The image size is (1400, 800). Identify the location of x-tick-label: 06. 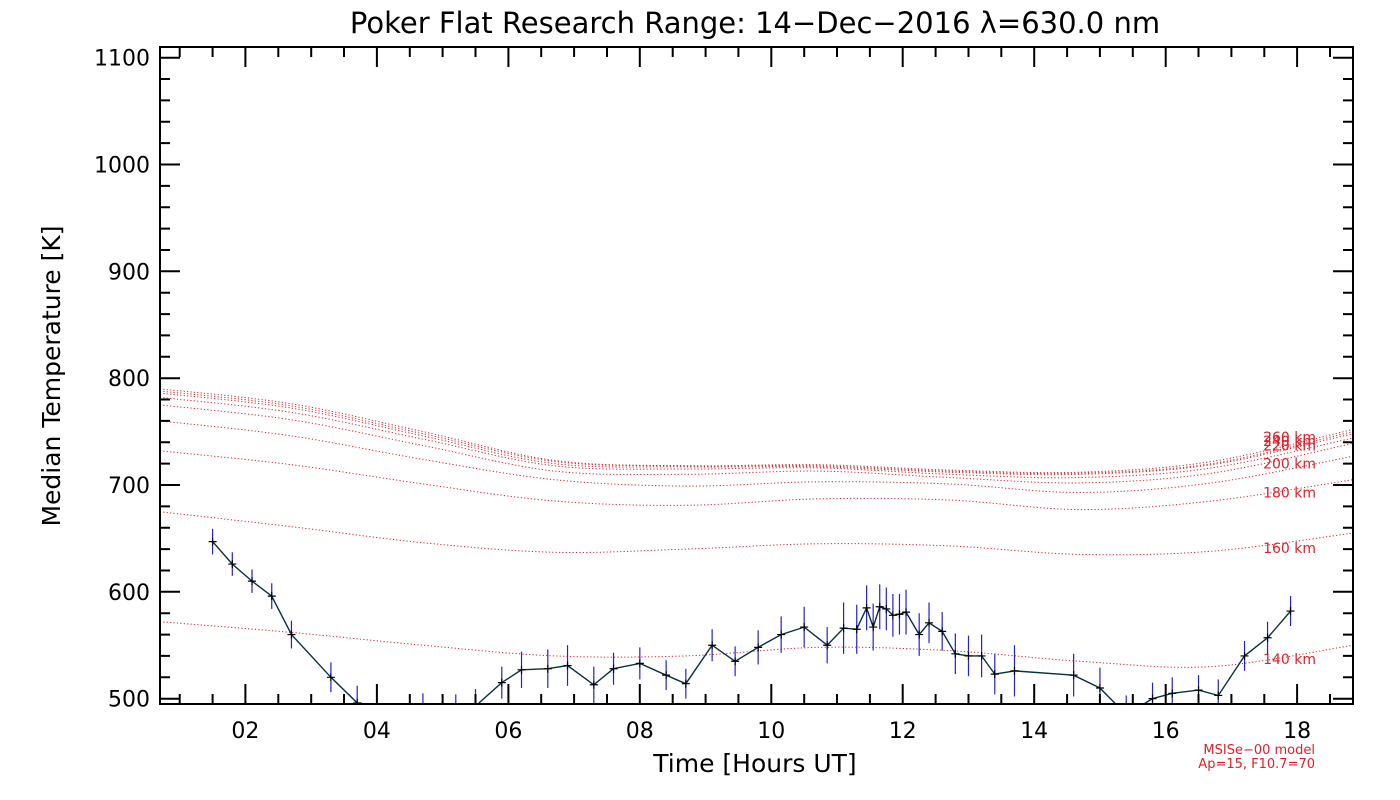
(508, 731).